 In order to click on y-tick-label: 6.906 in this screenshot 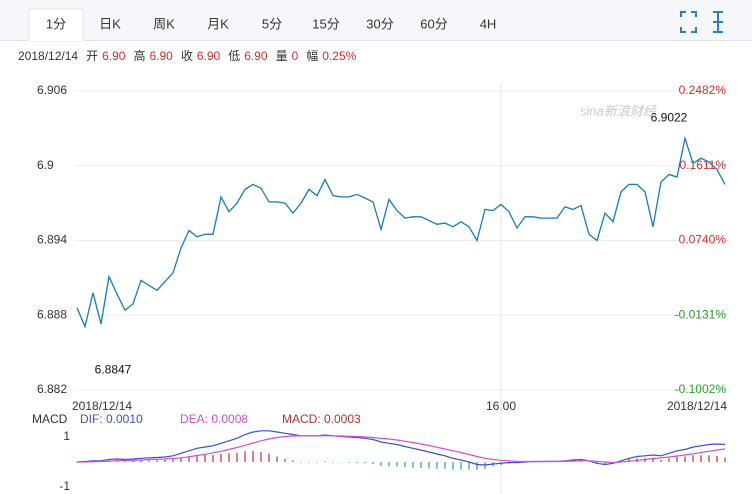, I will do `click(52, 90)`.